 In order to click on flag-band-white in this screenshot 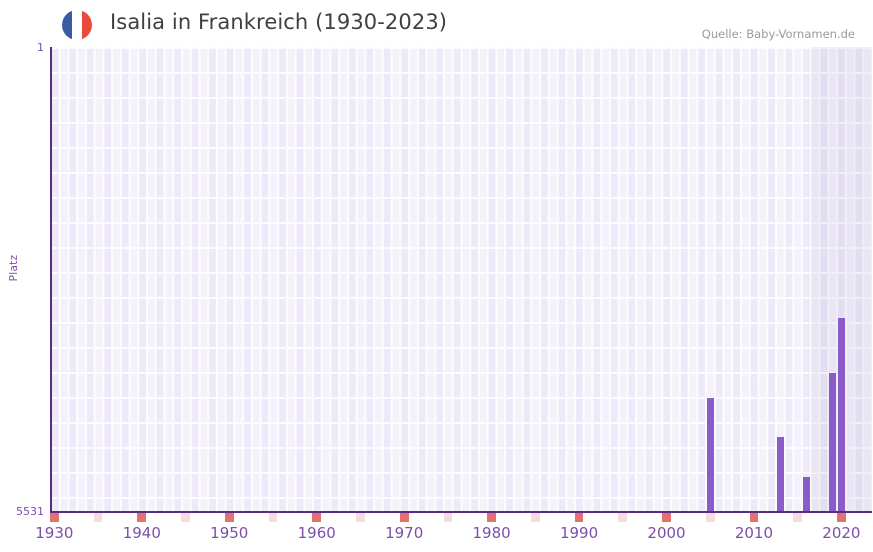, I will do `click(76, 25)`.